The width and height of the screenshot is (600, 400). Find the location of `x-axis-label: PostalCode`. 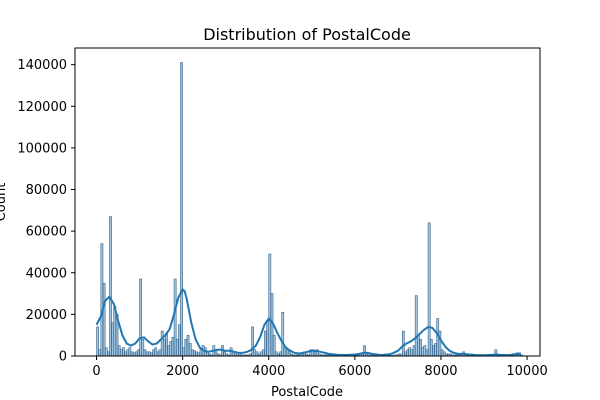

x-axis-label: PostalCode is located at coordinates (307, 392).